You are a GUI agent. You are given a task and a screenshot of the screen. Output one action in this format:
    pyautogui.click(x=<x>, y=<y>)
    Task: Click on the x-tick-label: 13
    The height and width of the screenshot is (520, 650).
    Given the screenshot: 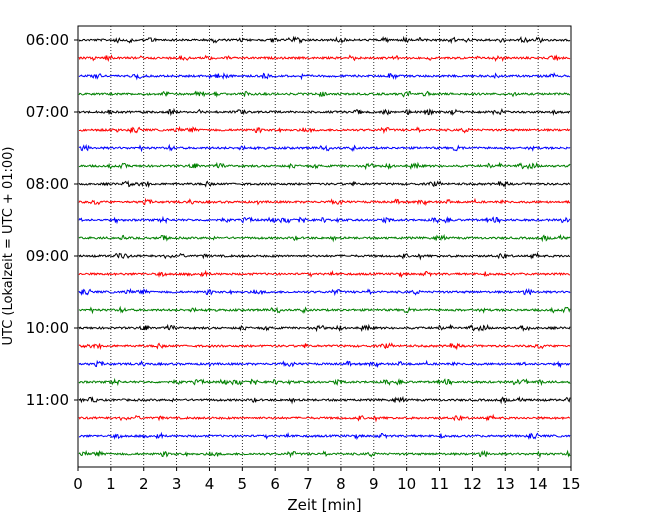 What is the action you would take?
    pyautogui.click(x=505, y=484)
    